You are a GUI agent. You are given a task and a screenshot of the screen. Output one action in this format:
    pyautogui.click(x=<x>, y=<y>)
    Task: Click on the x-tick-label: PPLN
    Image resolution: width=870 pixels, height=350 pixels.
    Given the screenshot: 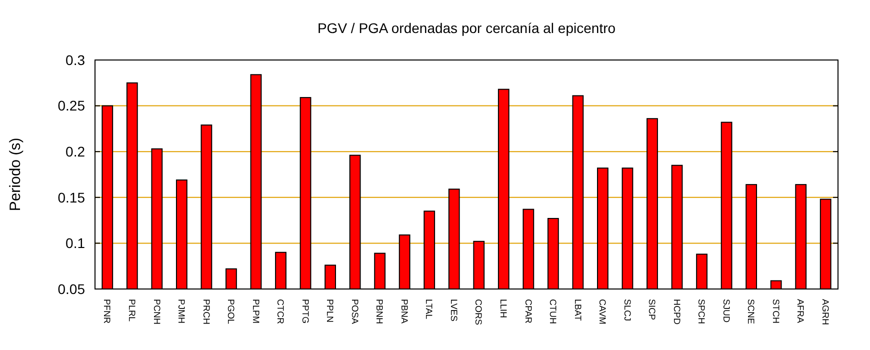 What is the action you would take?
    pyautogui.click(x=330, y=311)
    